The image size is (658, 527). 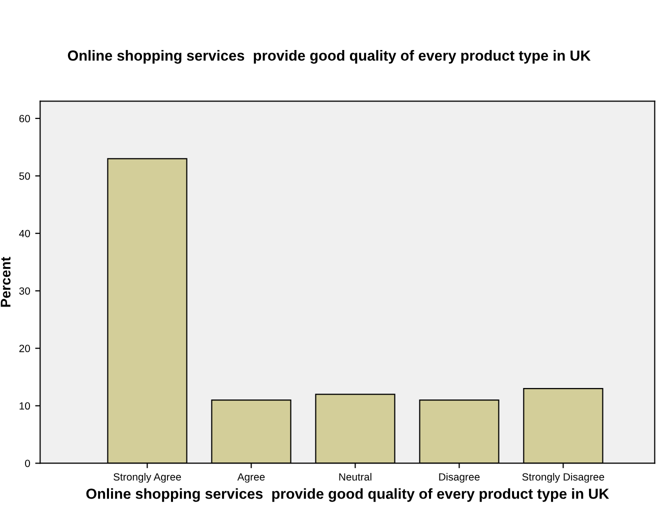 What do you see at coordinates (329, 57) in the screenshot?
I see `chart-title: Online shopping services provide good quality of every product type in UK` at bounding box center [329, 57].